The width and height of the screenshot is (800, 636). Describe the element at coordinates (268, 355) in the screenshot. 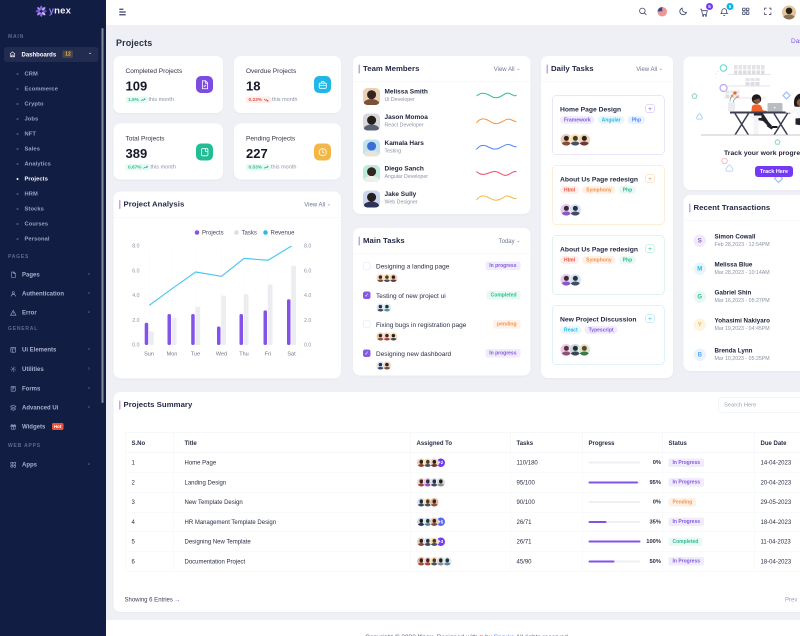

I see `svg-text: Fri` at that location.